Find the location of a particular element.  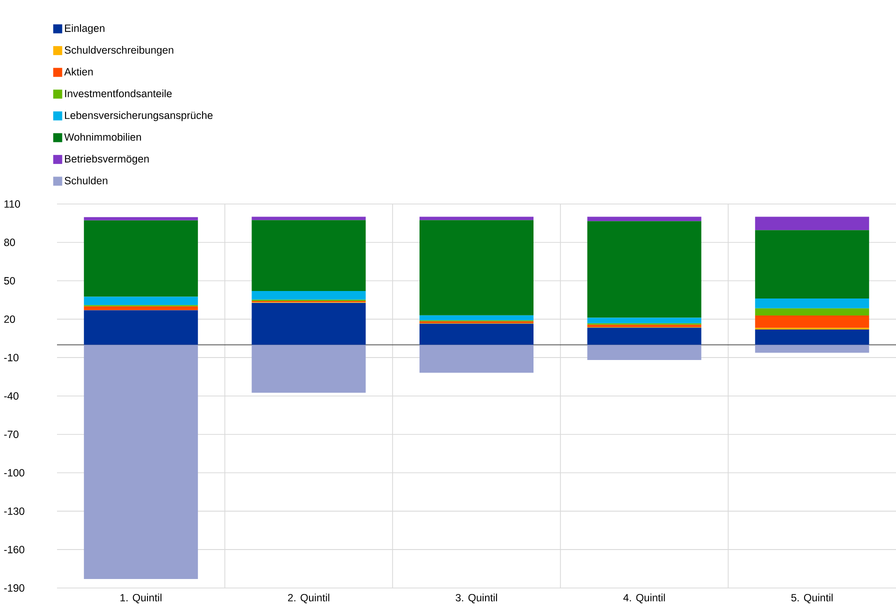

y-tick-label: 20 is located at coordinates (9, 319).